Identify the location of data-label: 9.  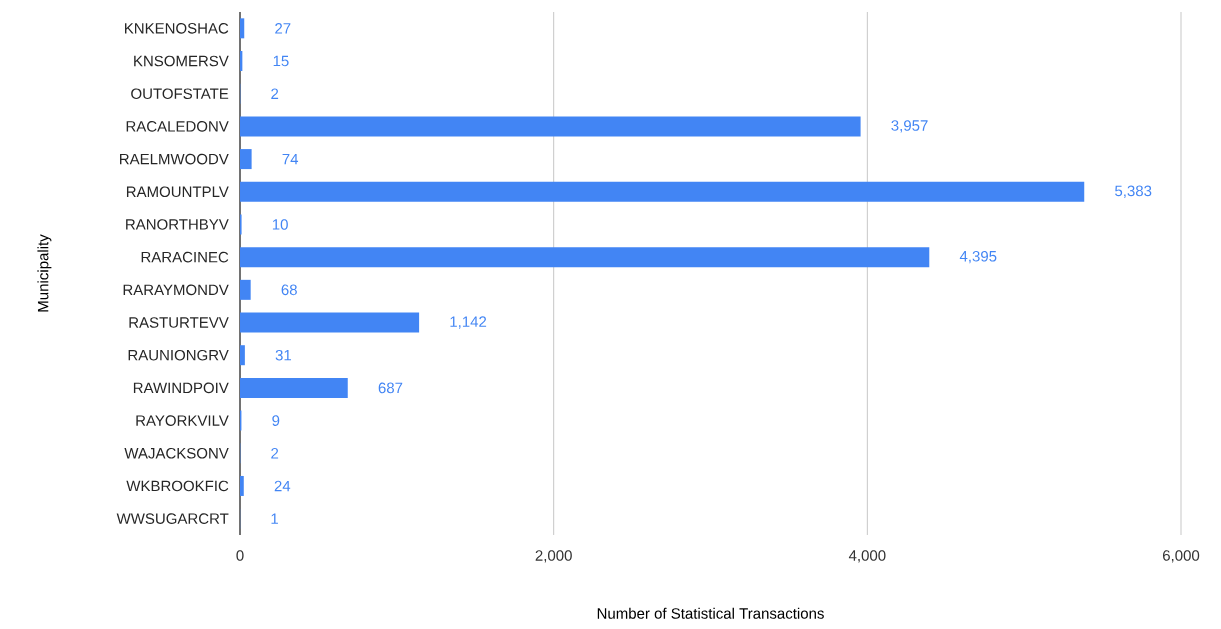
(276, 420).